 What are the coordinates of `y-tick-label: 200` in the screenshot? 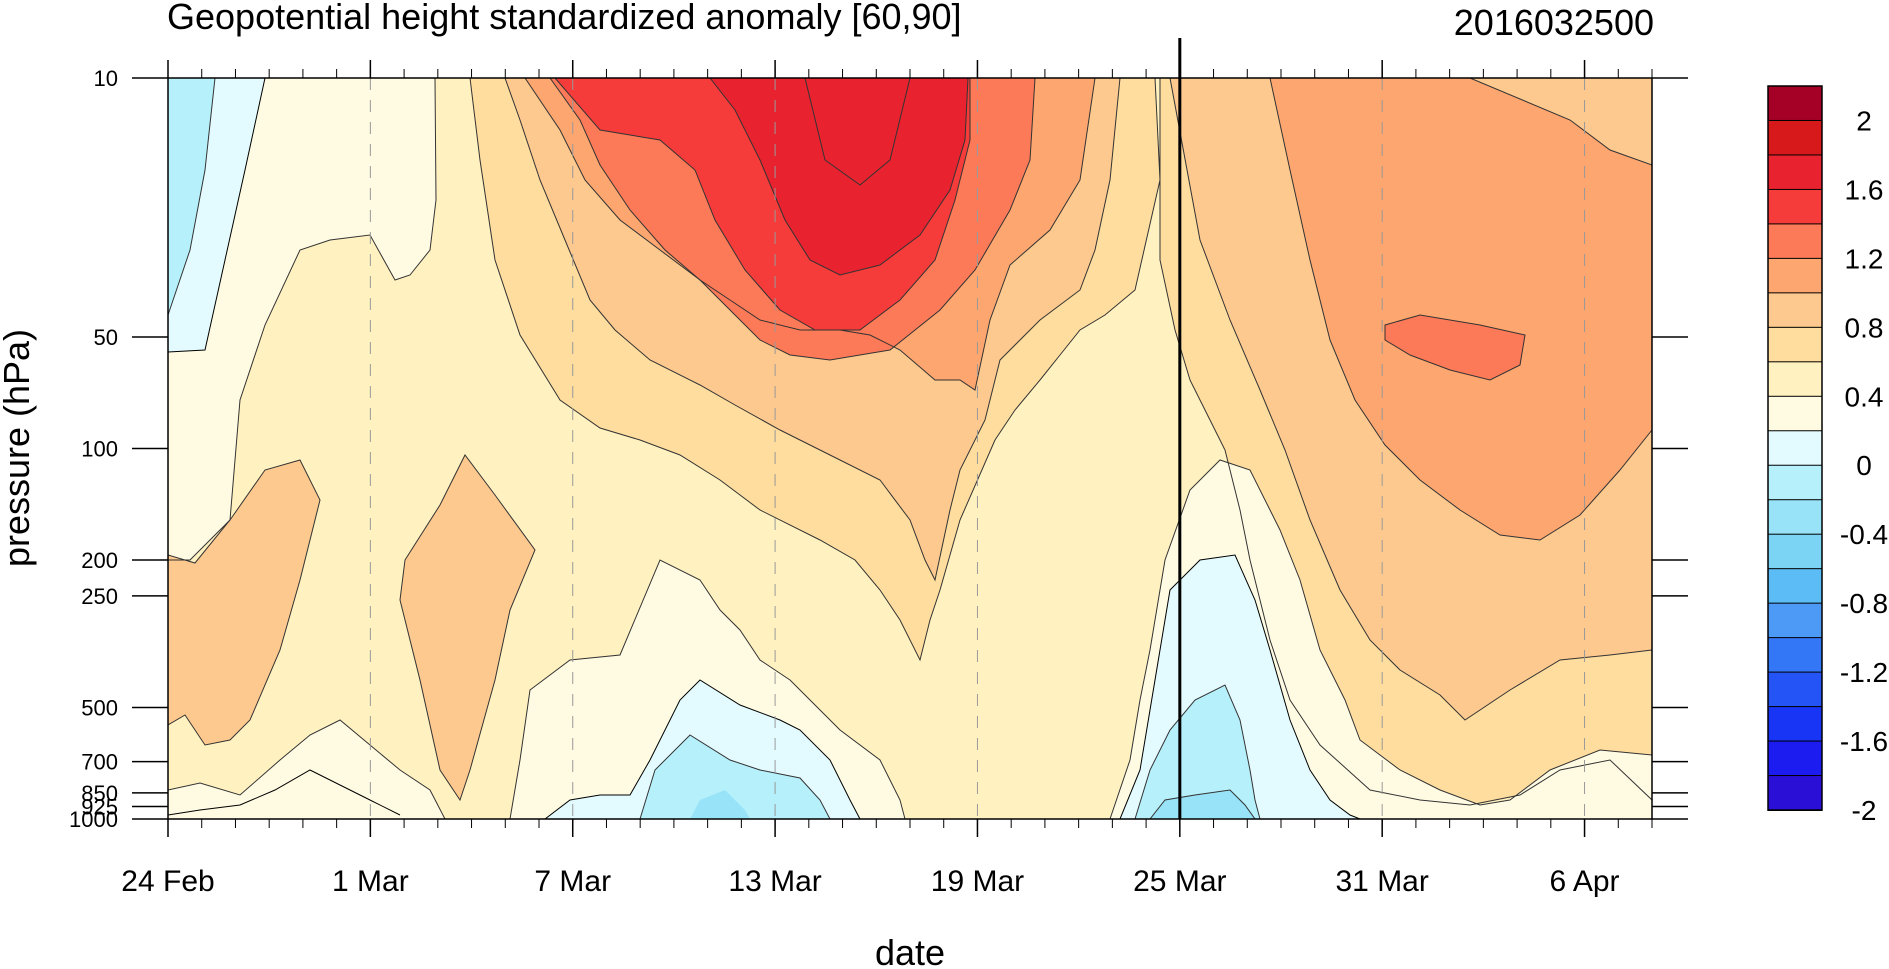 It's located at (99, 560).